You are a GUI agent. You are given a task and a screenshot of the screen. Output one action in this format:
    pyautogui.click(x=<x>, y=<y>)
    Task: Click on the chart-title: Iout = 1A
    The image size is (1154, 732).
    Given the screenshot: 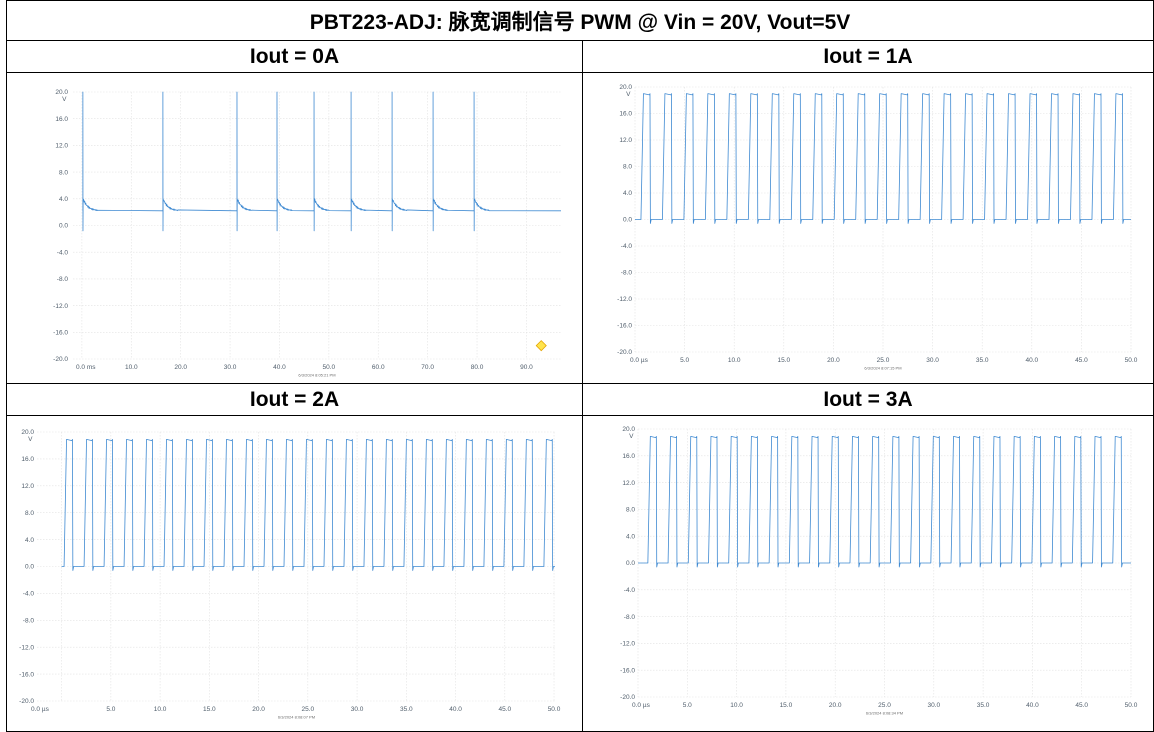 What is the action you would take?
    pyautogui.click(x=868, y=56)
    